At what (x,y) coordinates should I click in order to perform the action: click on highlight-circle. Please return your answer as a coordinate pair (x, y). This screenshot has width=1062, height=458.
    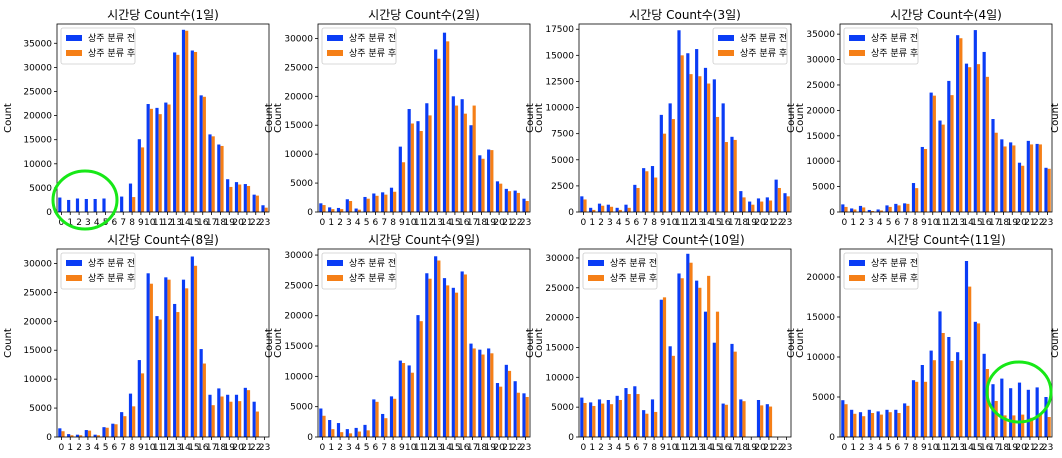
    Looking at the image, I should click on (85, 200).